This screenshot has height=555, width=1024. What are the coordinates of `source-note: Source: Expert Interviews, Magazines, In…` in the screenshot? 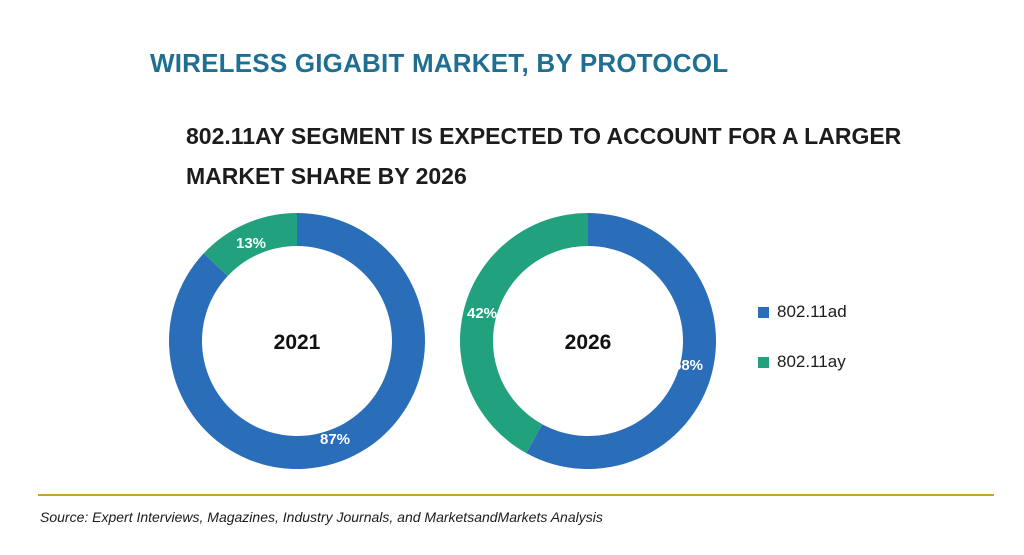 It's located at (321, 517).